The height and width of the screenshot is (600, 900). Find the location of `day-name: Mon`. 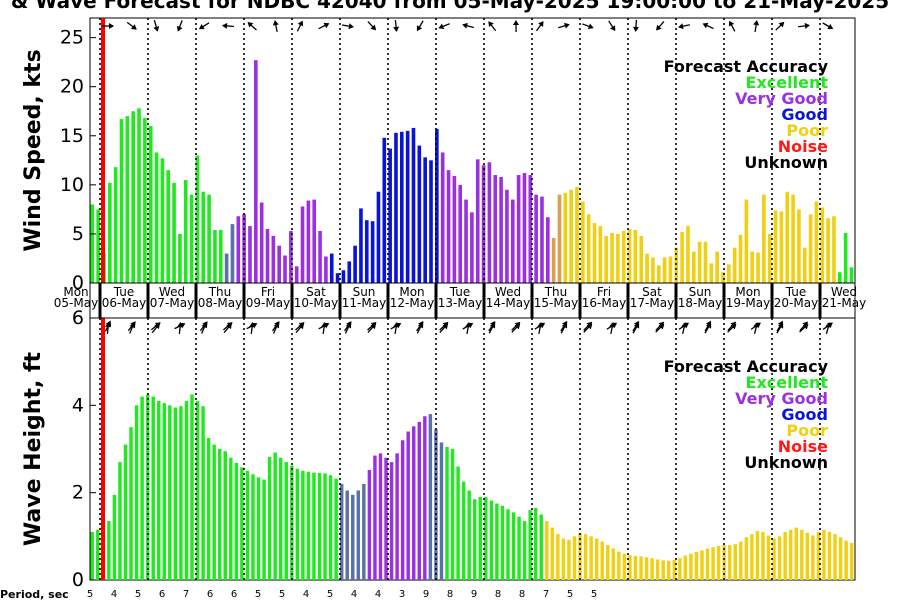

day-name: Mon is located at coordinates (747, 292).